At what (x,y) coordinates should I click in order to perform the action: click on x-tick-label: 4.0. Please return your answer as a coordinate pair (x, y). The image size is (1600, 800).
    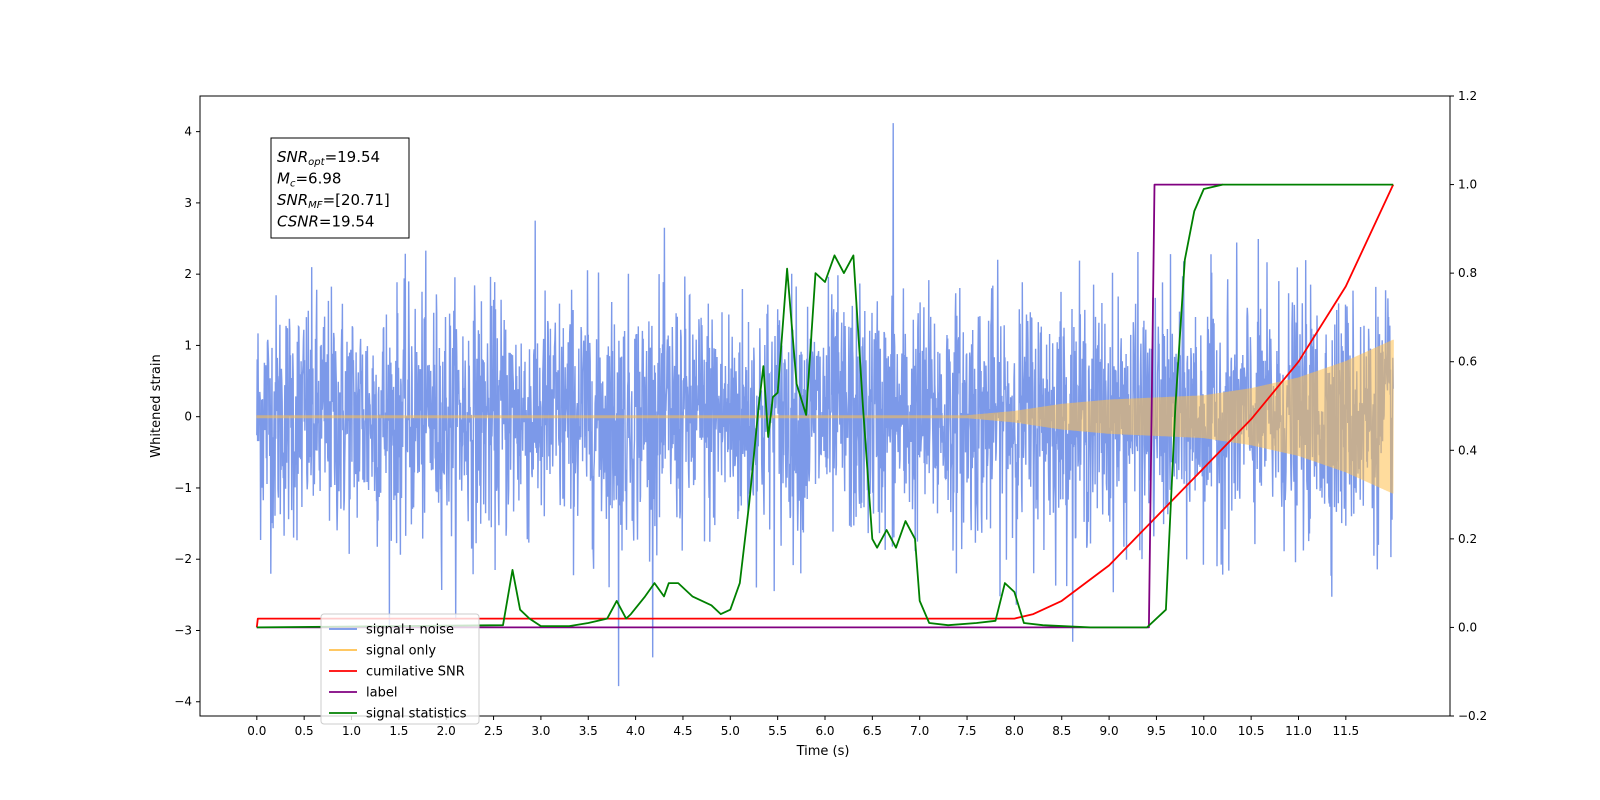
    Looking at the image, I should click on (635, 731).